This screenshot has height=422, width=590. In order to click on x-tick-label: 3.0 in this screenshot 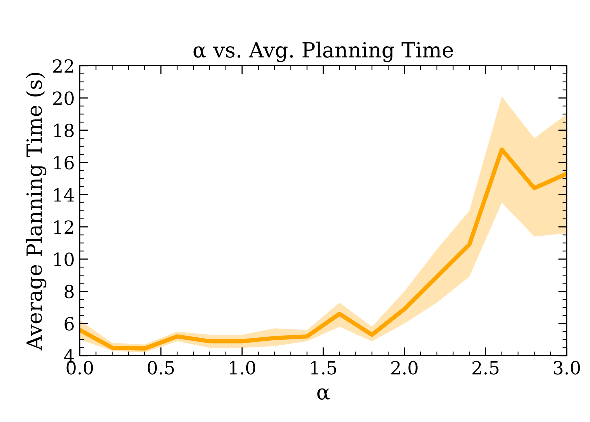, I will do `click(567, 368)`.